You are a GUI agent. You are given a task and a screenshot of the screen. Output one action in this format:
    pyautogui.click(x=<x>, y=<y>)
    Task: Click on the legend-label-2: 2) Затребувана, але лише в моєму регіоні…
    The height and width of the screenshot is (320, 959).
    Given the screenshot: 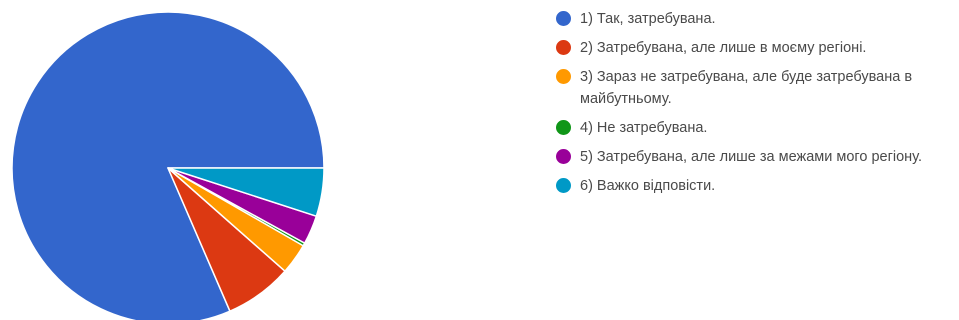 What is the action you would take?
    pyautogui.click(x=723, y=48)
    